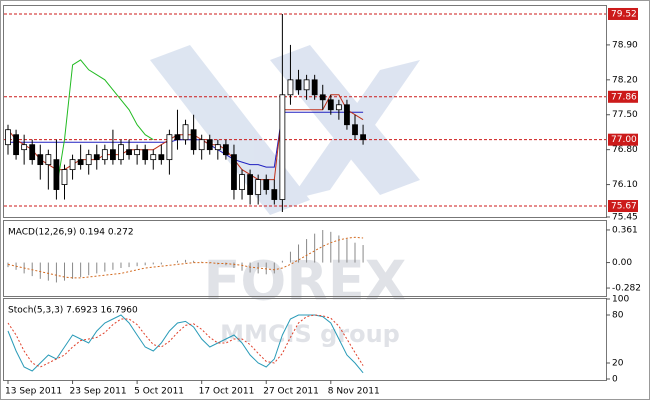  I want to click on watermark-brand: FOREX, so click(305, 281).